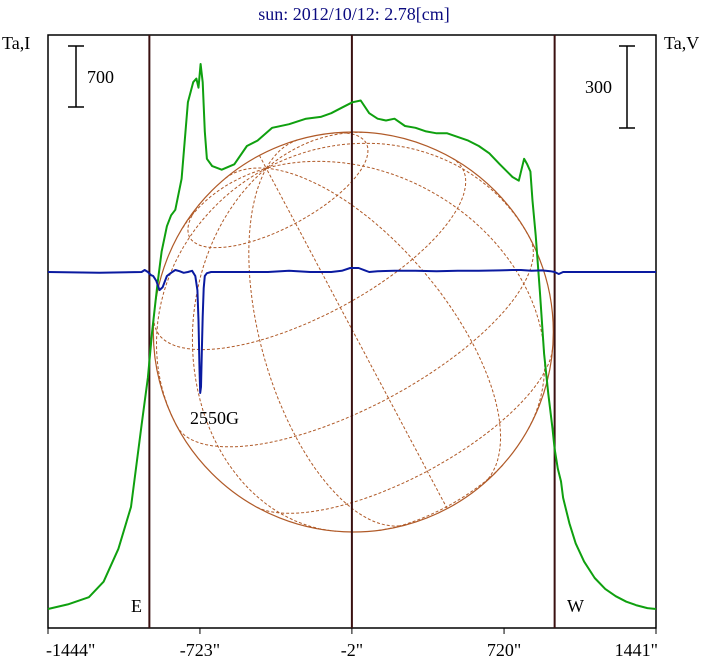 The image size is (708, 662). I want to click on right-scale-bar, so click(627, 87).